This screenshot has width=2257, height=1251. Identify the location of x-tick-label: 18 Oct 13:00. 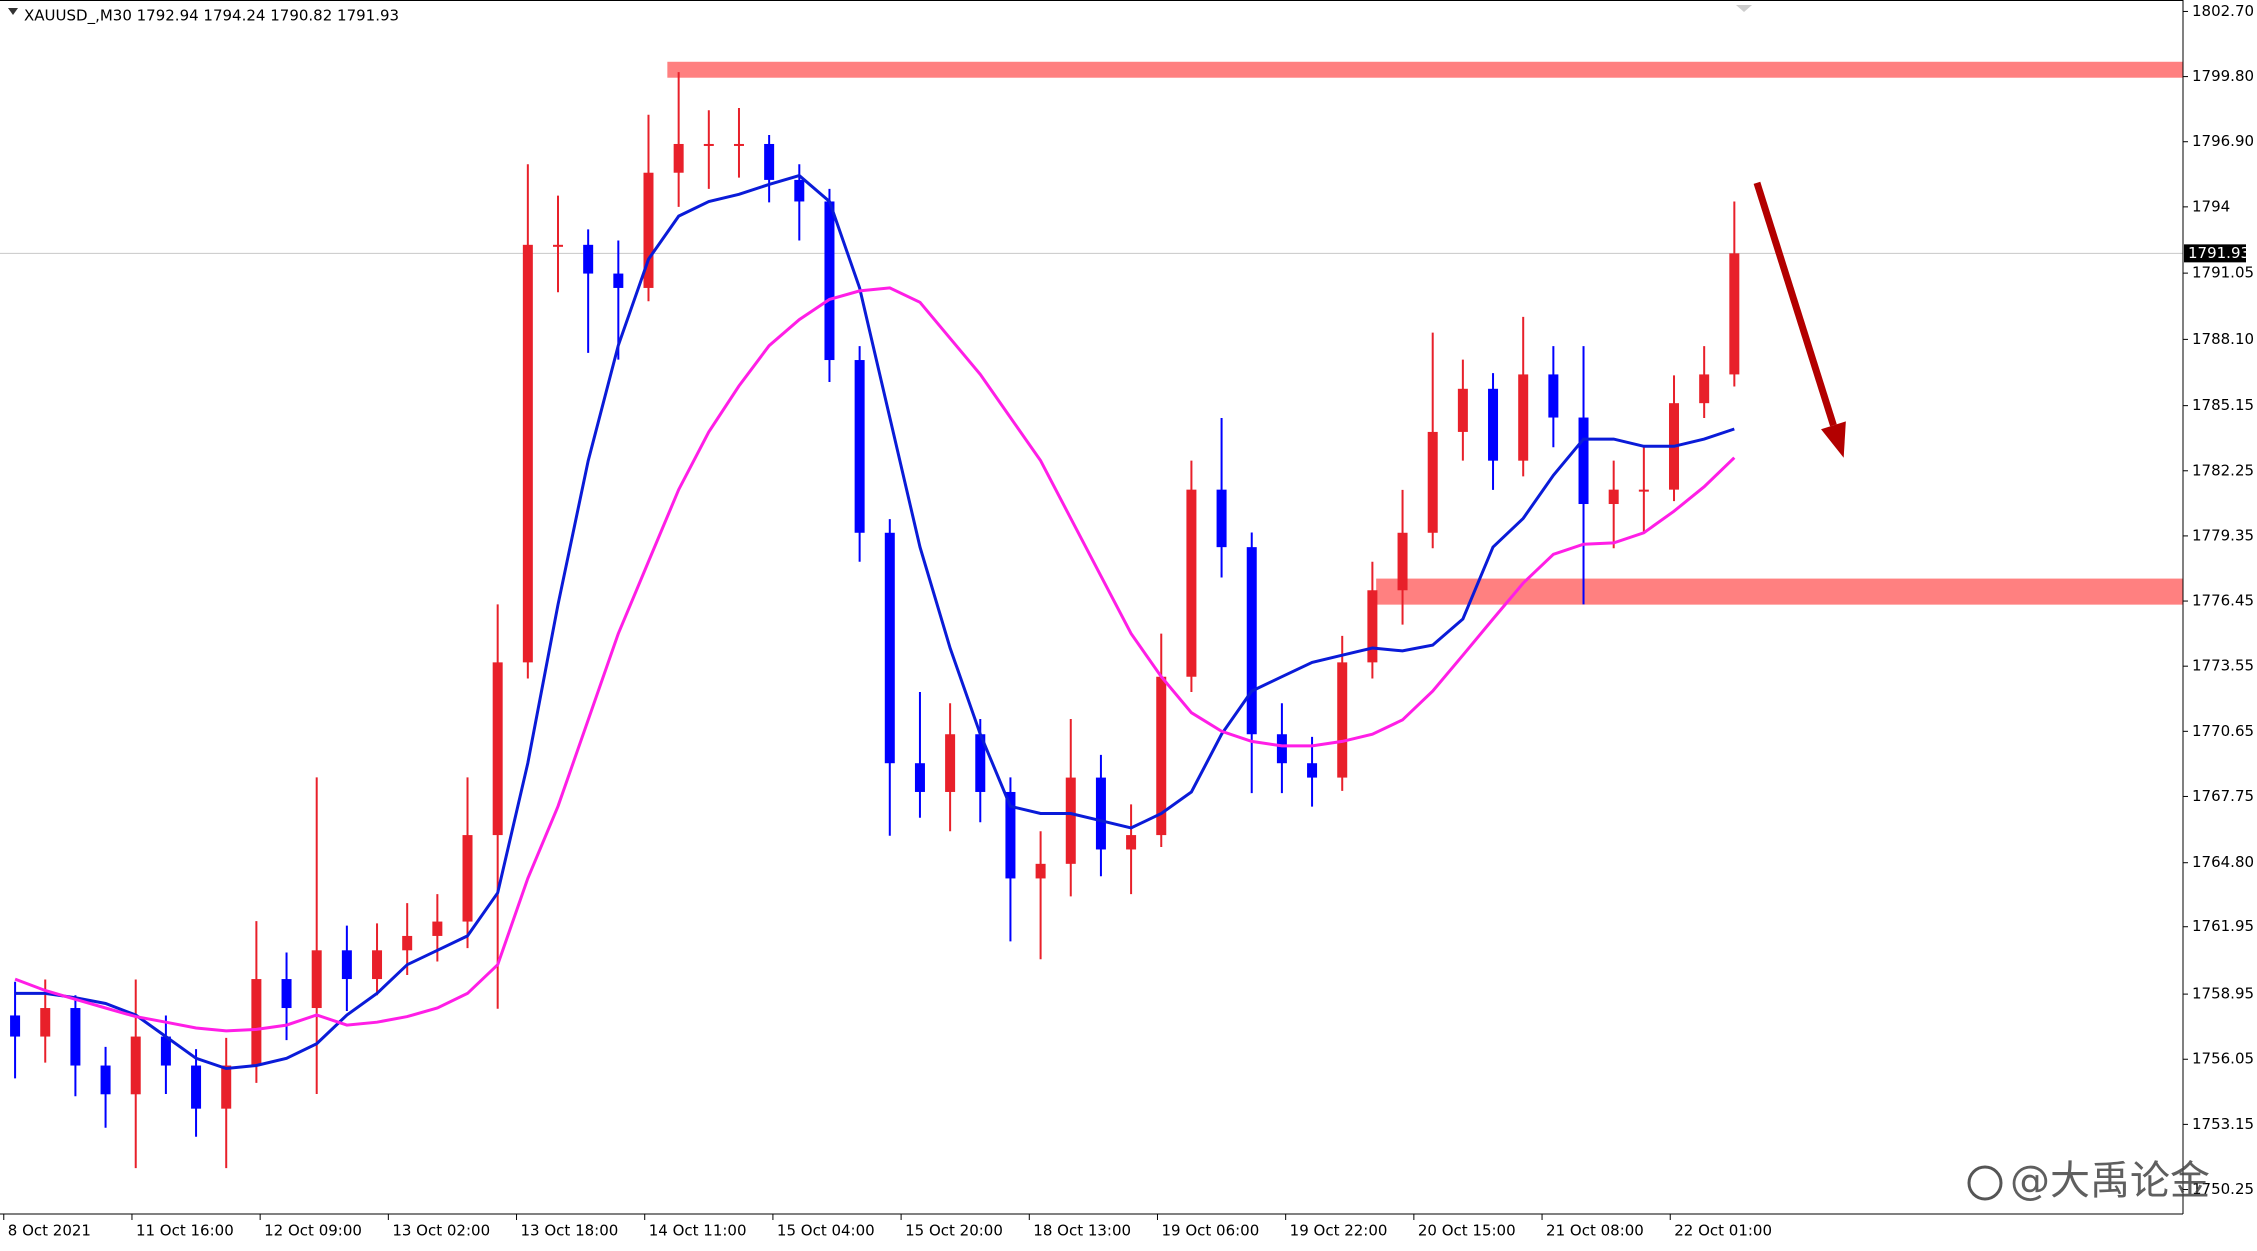
(1082, 1231).